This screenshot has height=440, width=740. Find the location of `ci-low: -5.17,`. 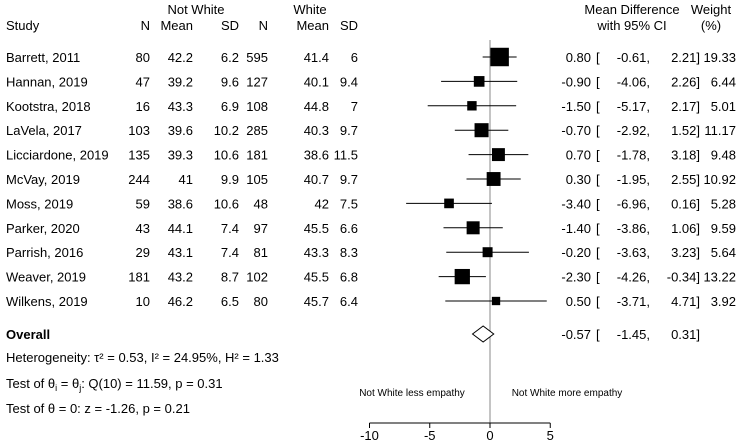

ci-low: -5.17, is located at coordinates (633, 106).